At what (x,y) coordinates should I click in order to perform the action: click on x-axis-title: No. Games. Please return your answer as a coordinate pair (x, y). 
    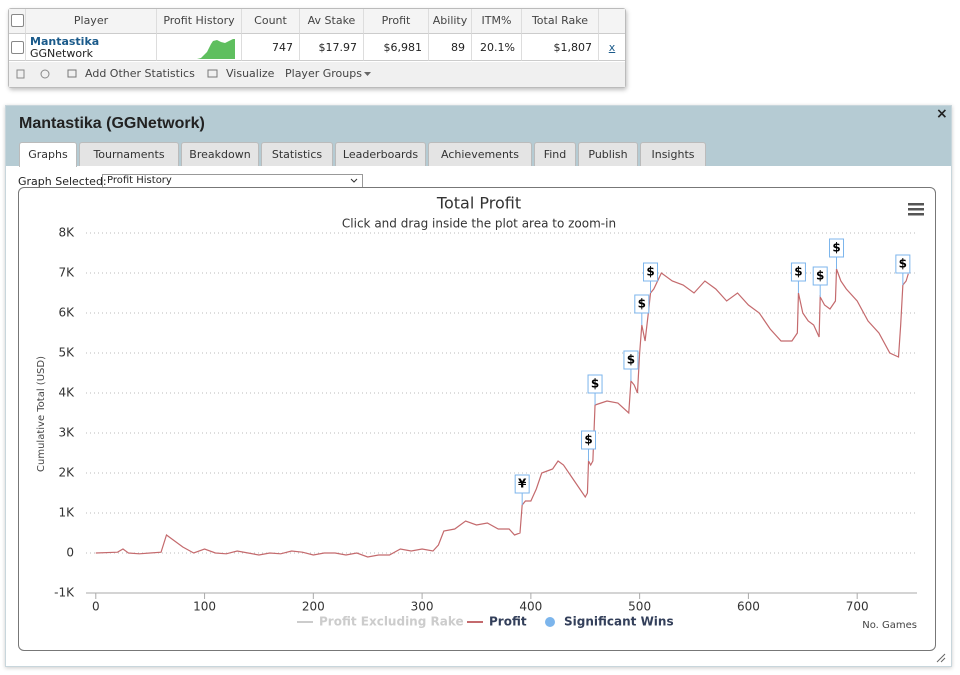
    Looking at the image, I should click on (889, 625).